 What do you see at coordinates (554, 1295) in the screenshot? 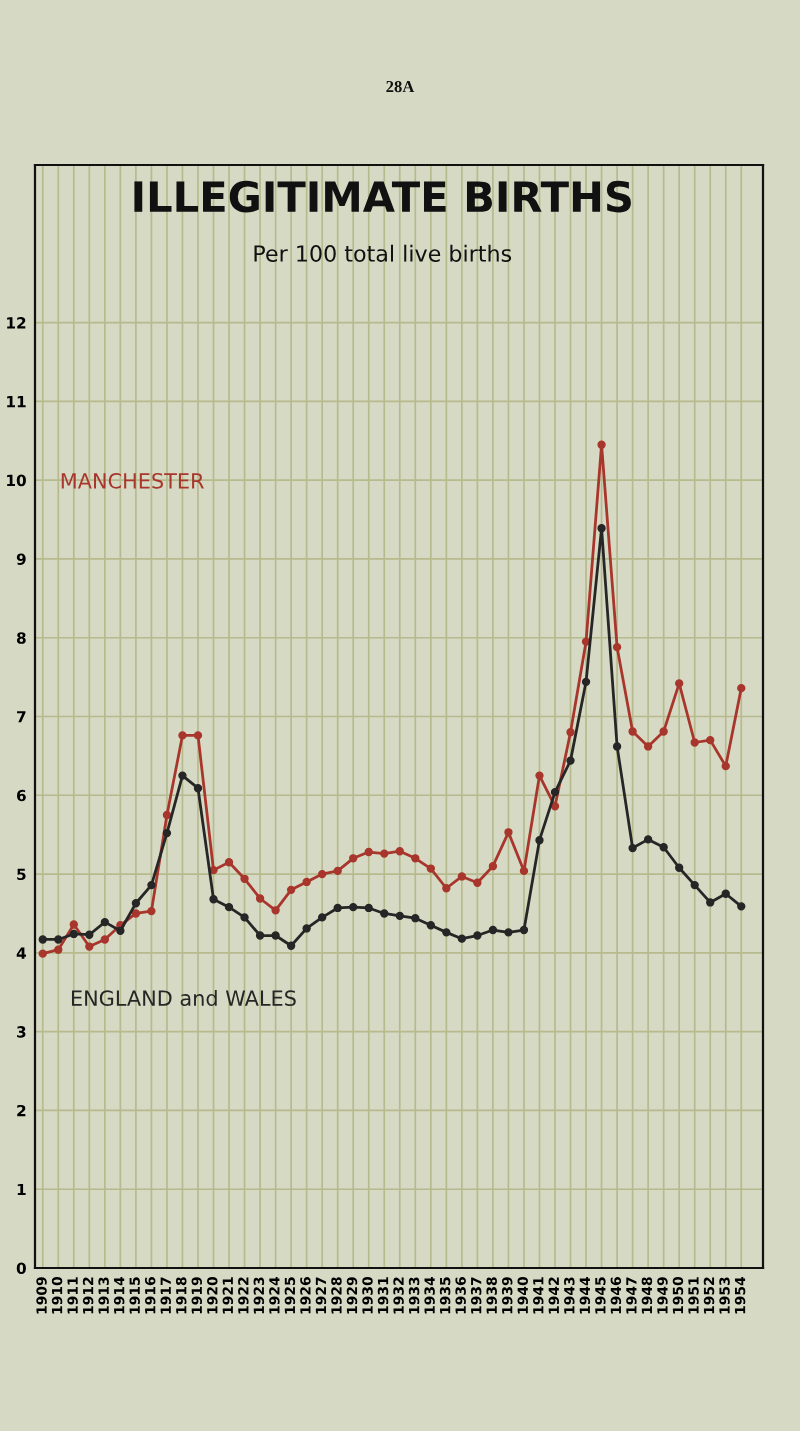
I see `x-tick-label: 1942` at bounding box center [554, 1295].